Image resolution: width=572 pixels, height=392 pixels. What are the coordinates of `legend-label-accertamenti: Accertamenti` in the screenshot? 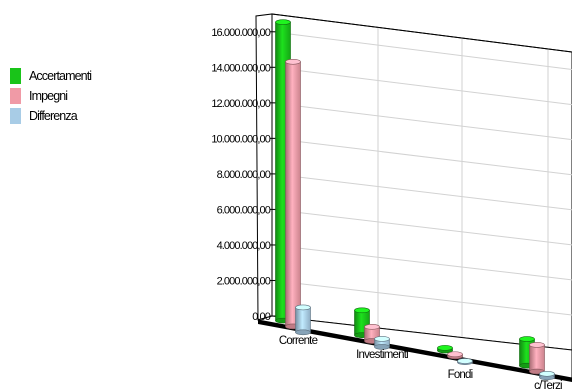 It's located at (60, 76).